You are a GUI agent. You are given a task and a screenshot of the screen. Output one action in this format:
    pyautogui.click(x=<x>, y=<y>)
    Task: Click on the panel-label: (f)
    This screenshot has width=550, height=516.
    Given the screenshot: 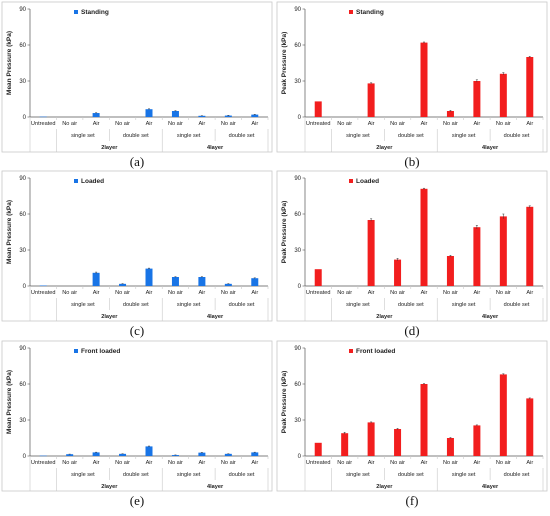 What is the action you would take?
    pyautogui.click(x=412, y=500)
    